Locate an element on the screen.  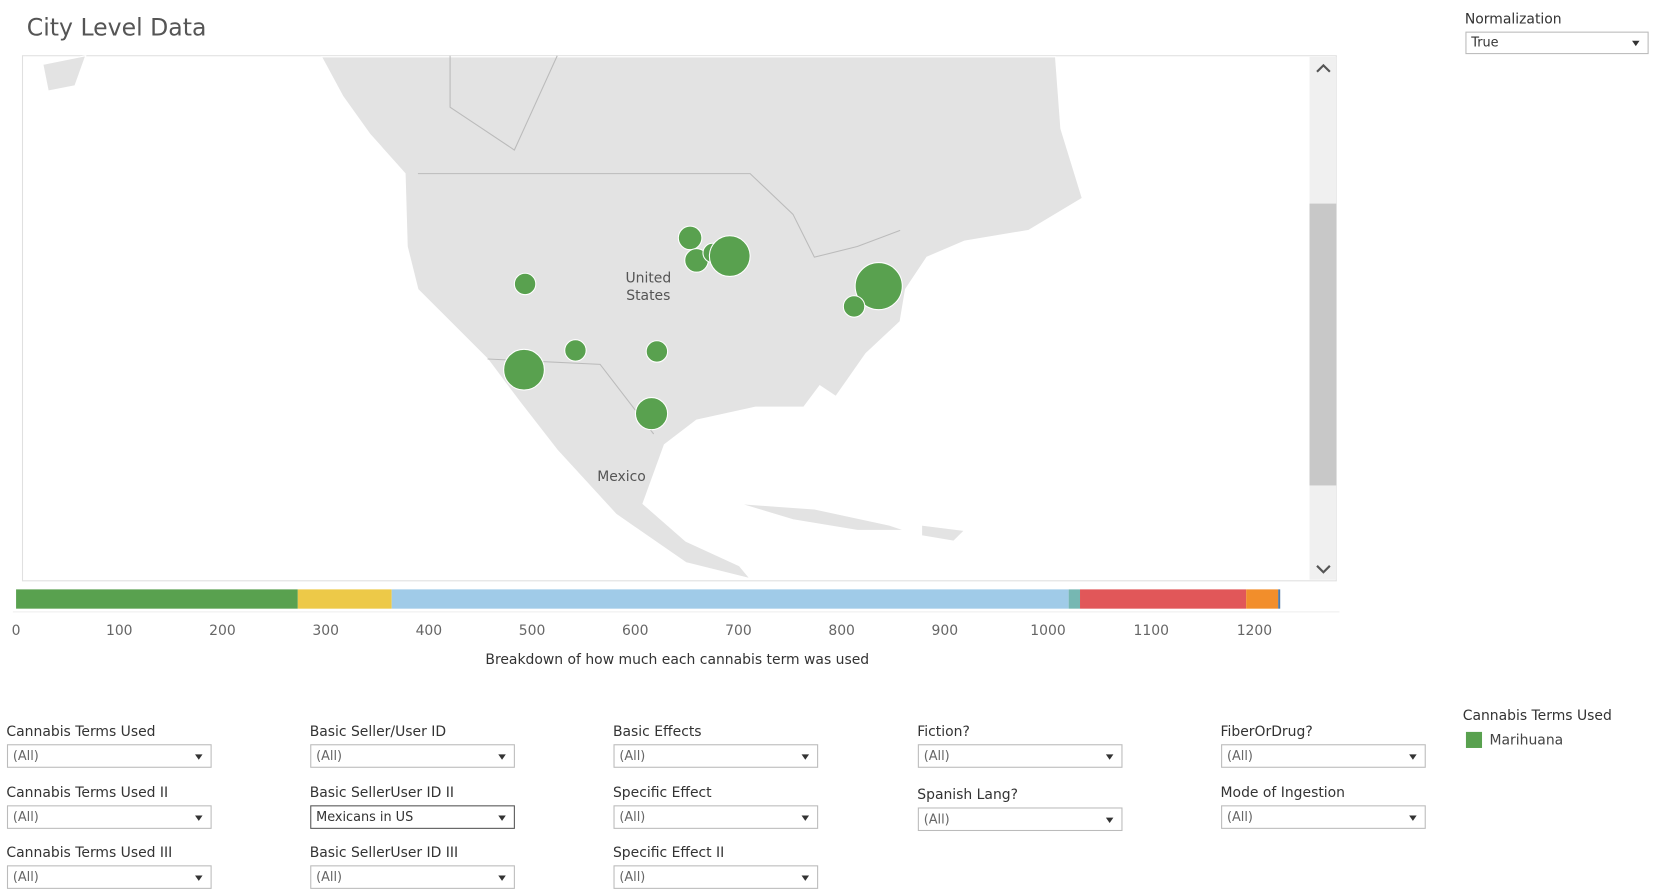
filter-label: FiberOrDrug? is located at coordinates (1267, 732).